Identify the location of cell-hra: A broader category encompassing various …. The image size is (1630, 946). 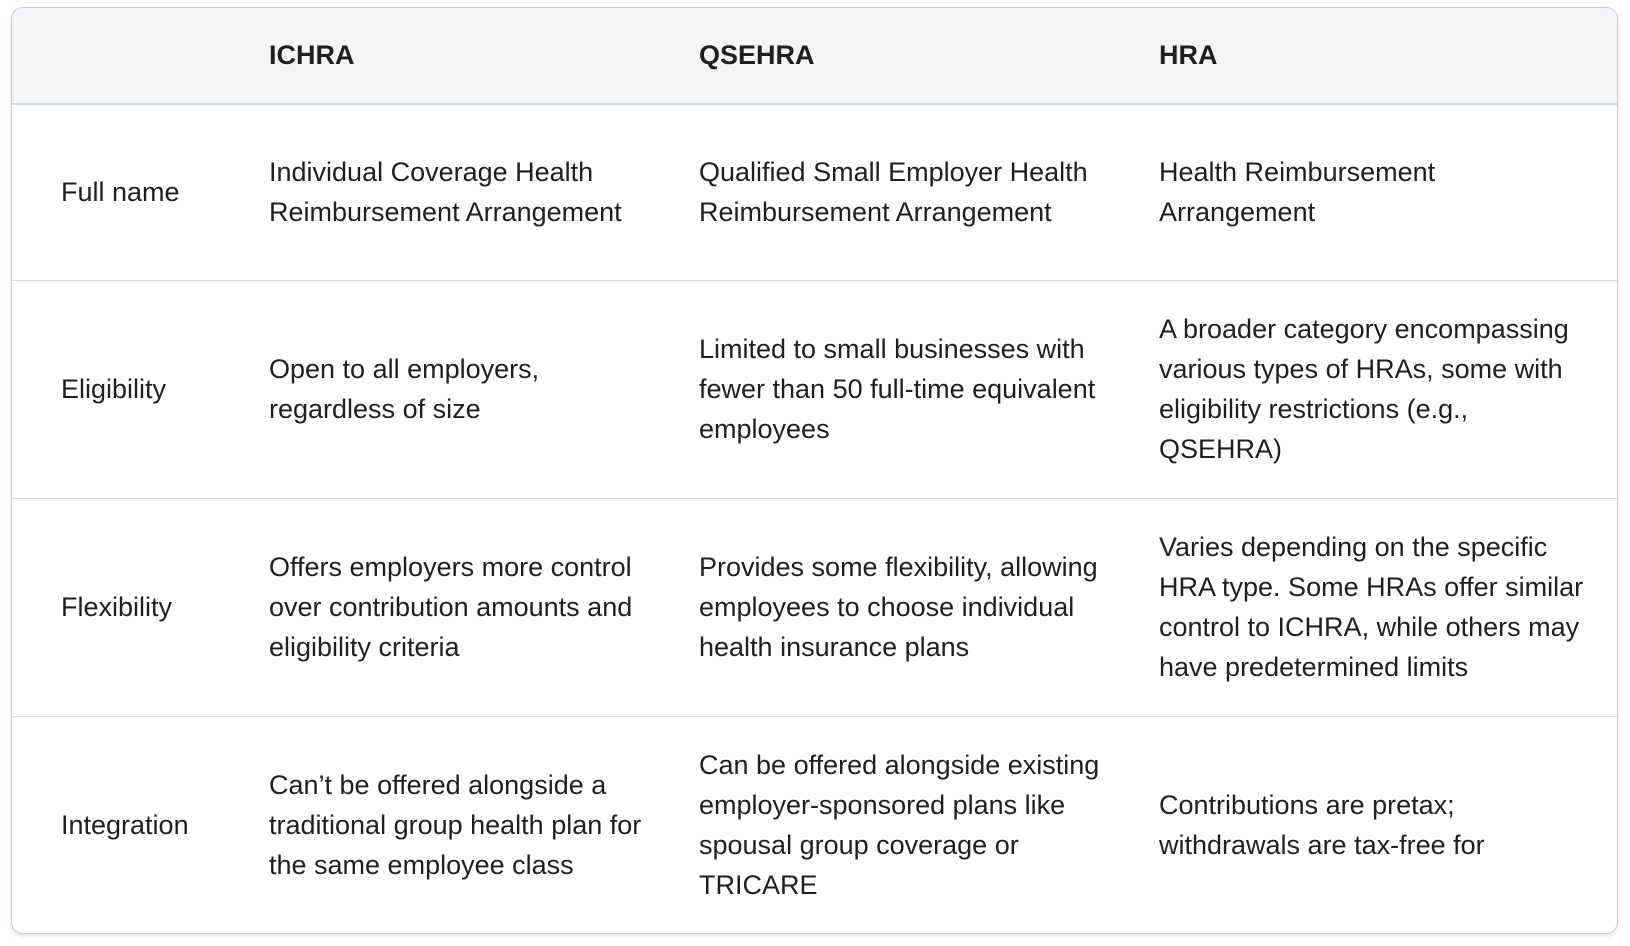
(1381, 389).